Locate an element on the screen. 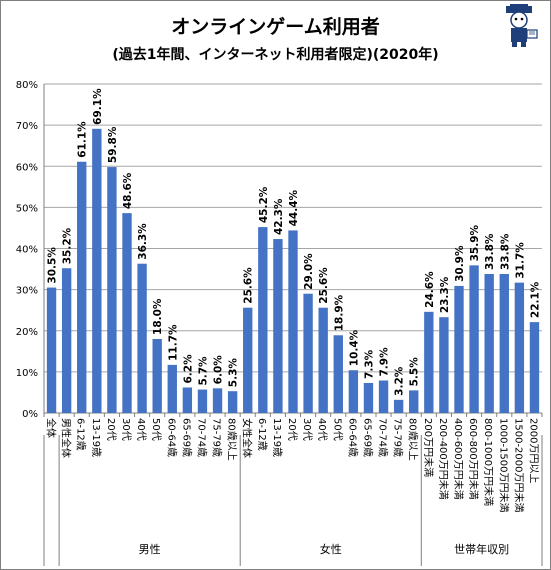 The width and height of the screenshot is (551, 570). data-label: 23.3% is located at coordinates (445, 294).